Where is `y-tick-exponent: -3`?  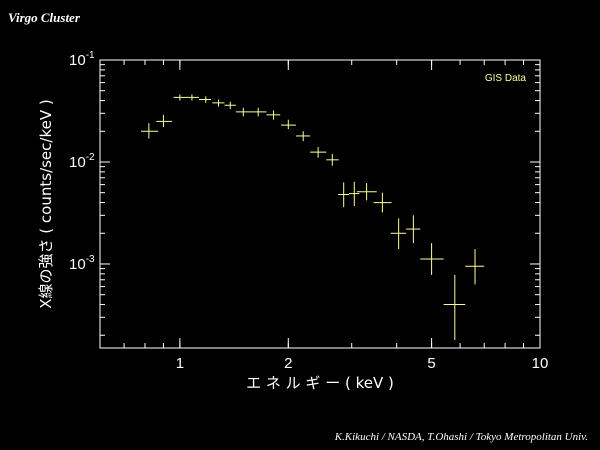 y-tick-exponent: -3 is located at coordinates (90, 259).